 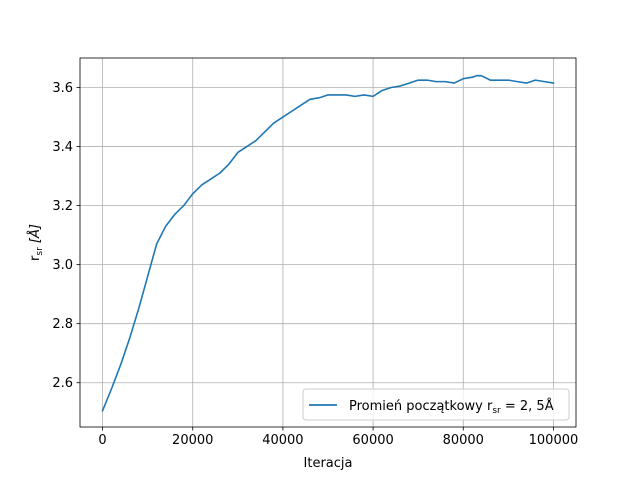 I want to click on legend-box, so click(x=436, y=404).